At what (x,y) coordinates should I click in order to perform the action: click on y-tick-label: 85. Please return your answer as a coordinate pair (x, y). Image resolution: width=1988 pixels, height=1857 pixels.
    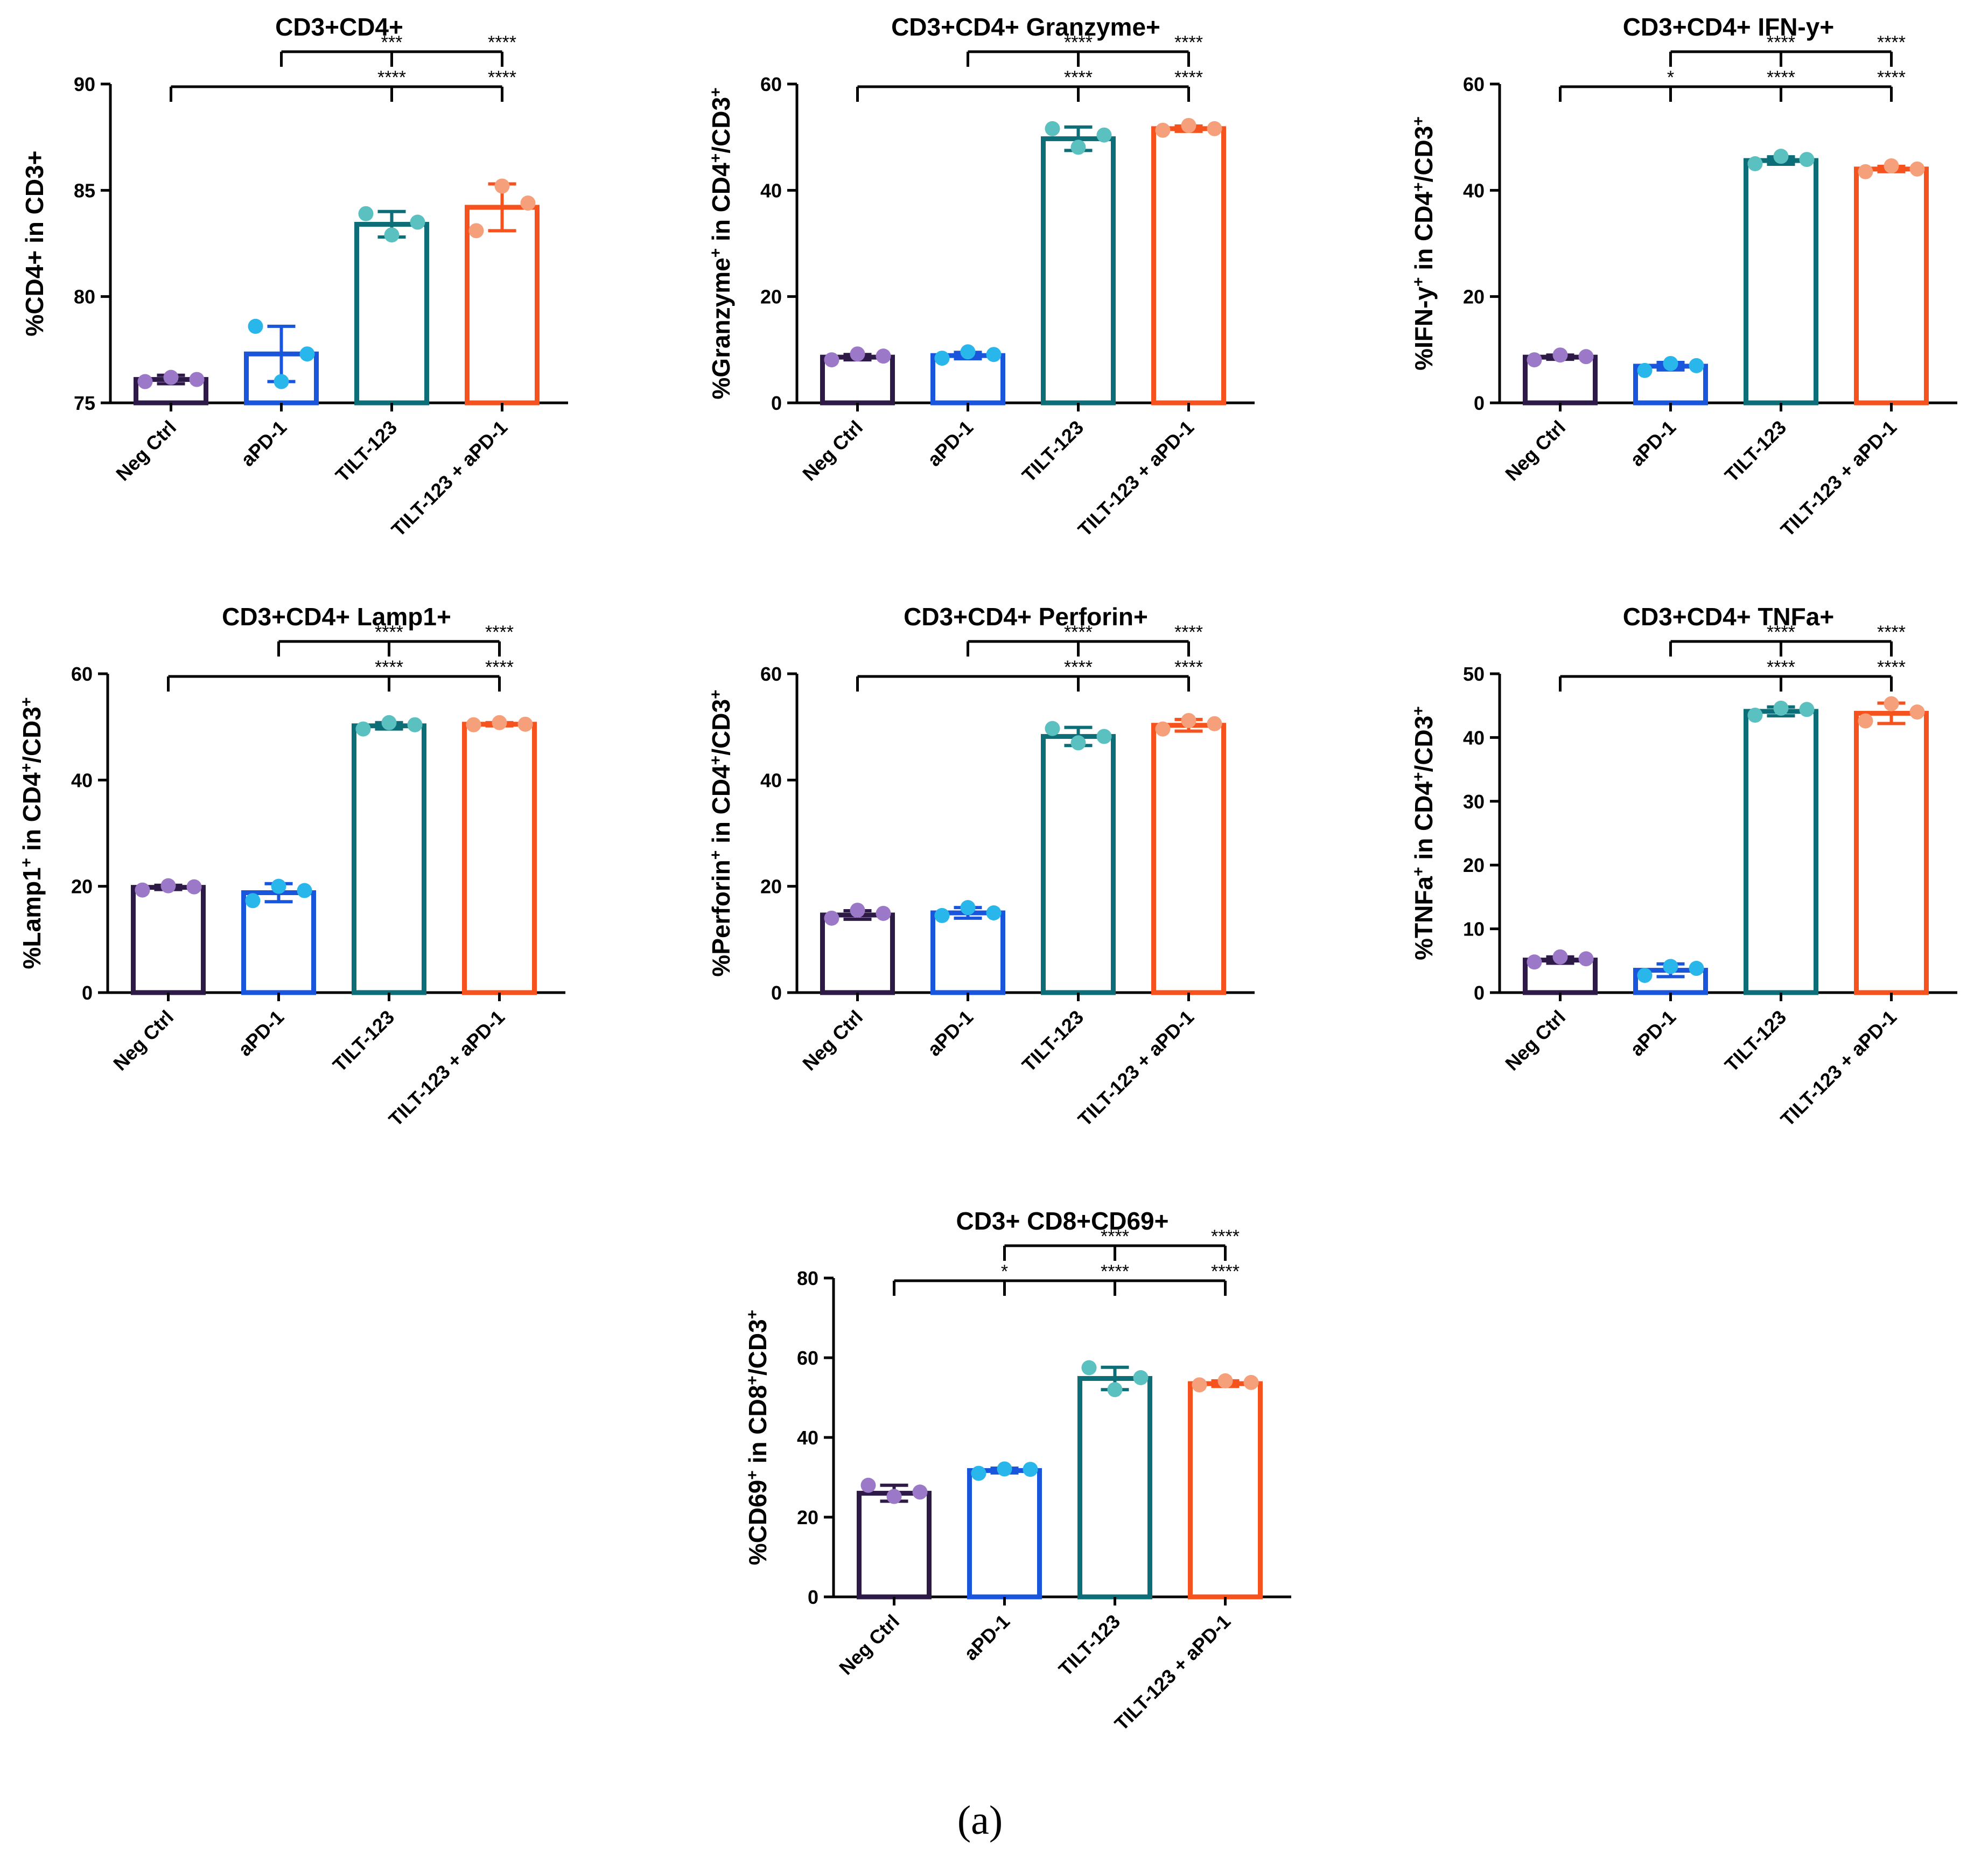
    Looking at the image, I should click on (84, 190).